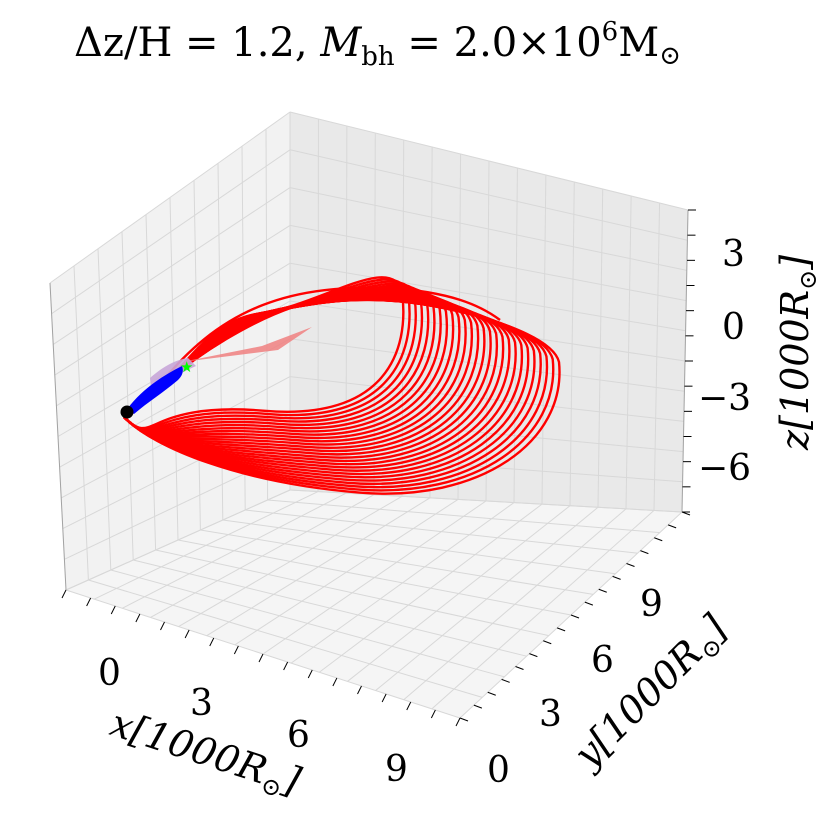 The width and height of the screenshot is (830, 814). I want to click on orbit-line, so click(342, 395).